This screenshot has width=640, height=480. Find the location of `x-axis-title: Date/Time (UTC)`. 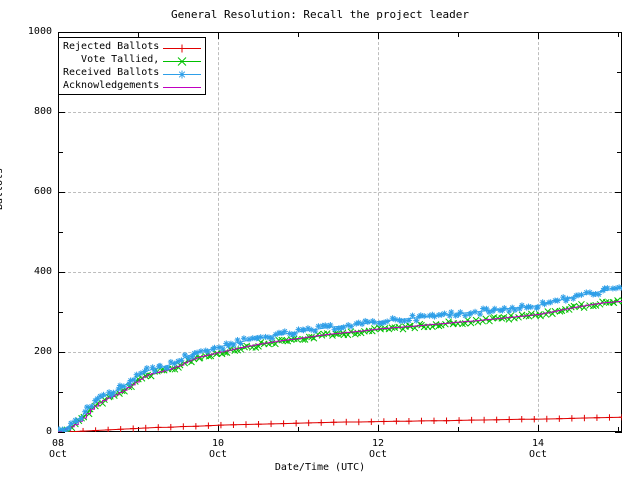

x-axis-title: Date/Time (UTC) is located at coordinates (320, 467).